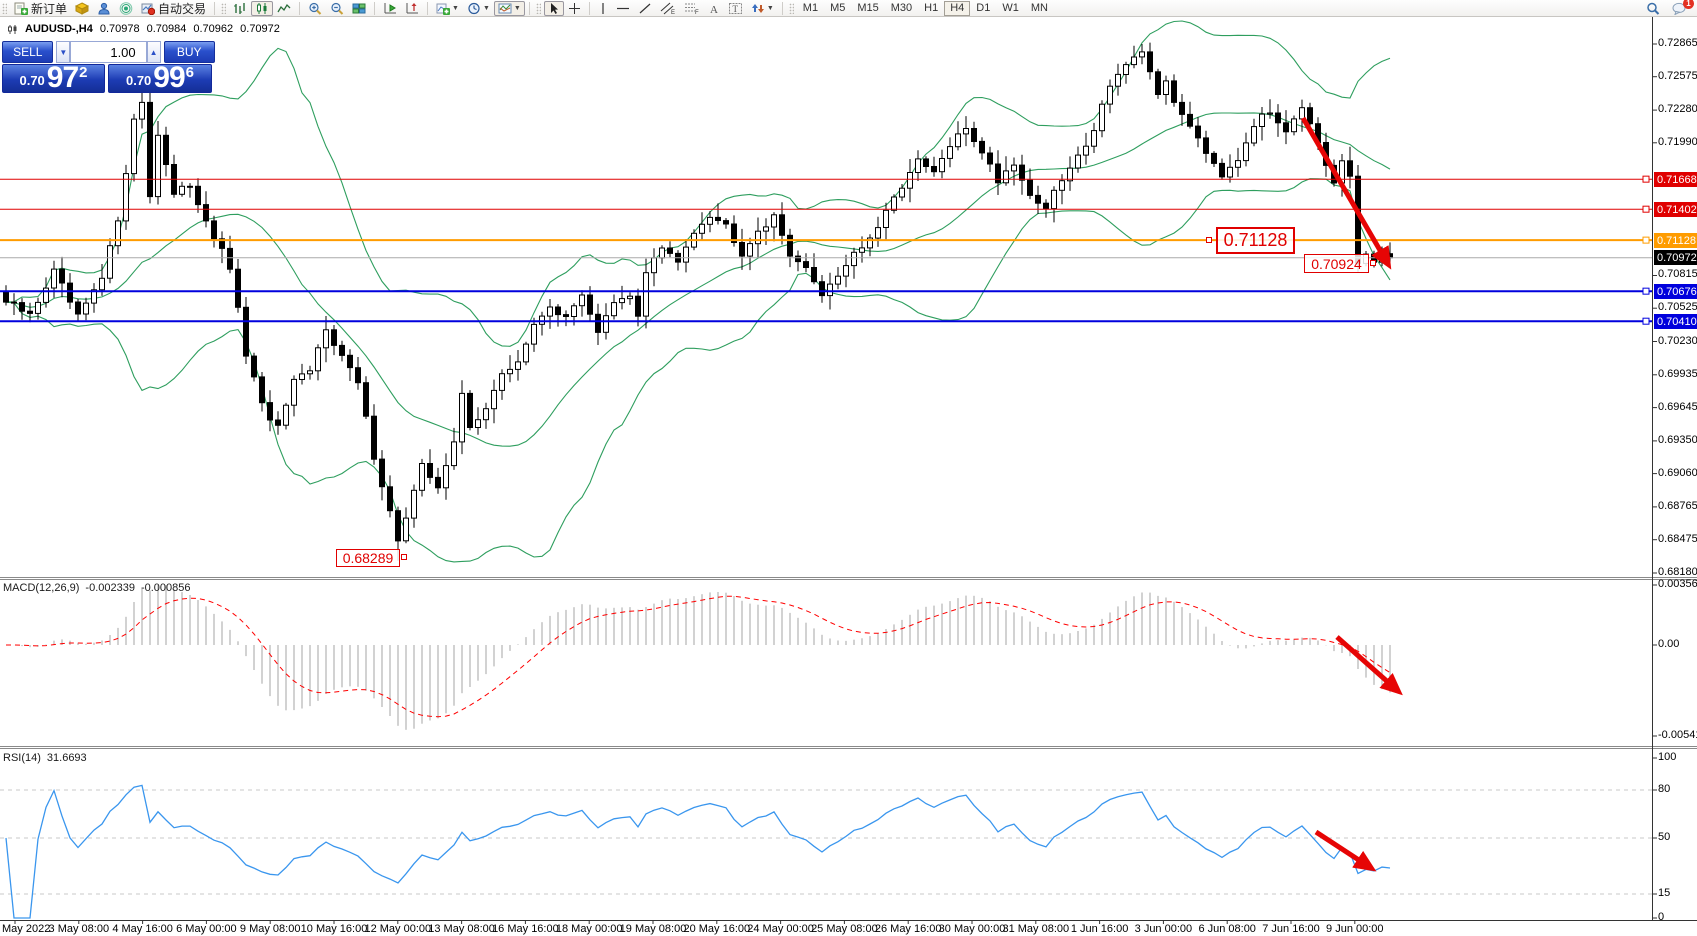 The height and width of the screenshot is (936, 1697). What do you see at coordinates (645, 8) in the screenshot?
I see `trendline-tool-button` at bounding box center [645, 8].